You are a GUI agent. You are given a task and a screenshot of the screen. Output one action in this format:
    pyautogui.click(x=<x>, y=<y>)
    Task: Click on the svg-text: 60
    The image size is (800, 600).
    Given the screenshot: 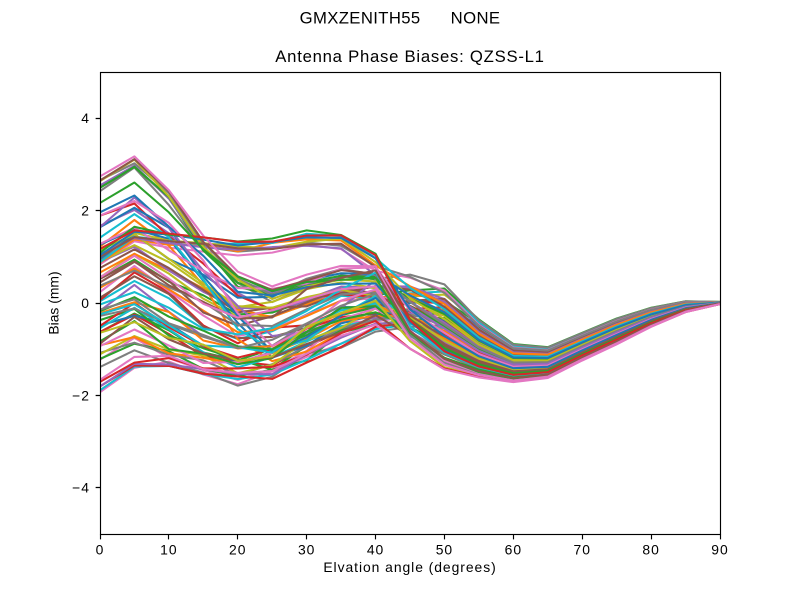 What is the action you would take?
    pyautogui.click(x=513, y=550)
    